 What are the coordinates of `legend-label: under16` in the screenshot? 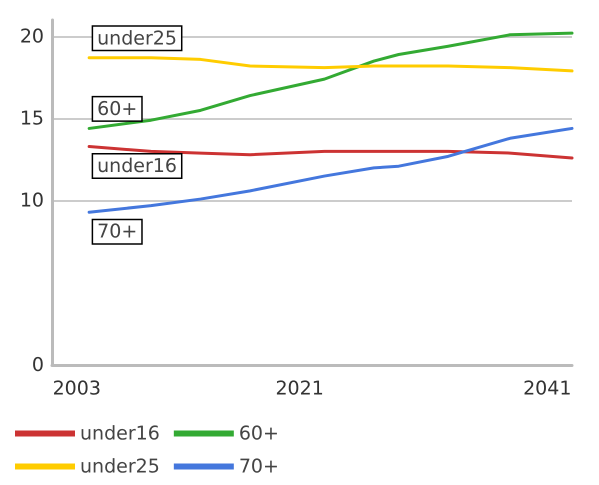 It's located at (120, 433).